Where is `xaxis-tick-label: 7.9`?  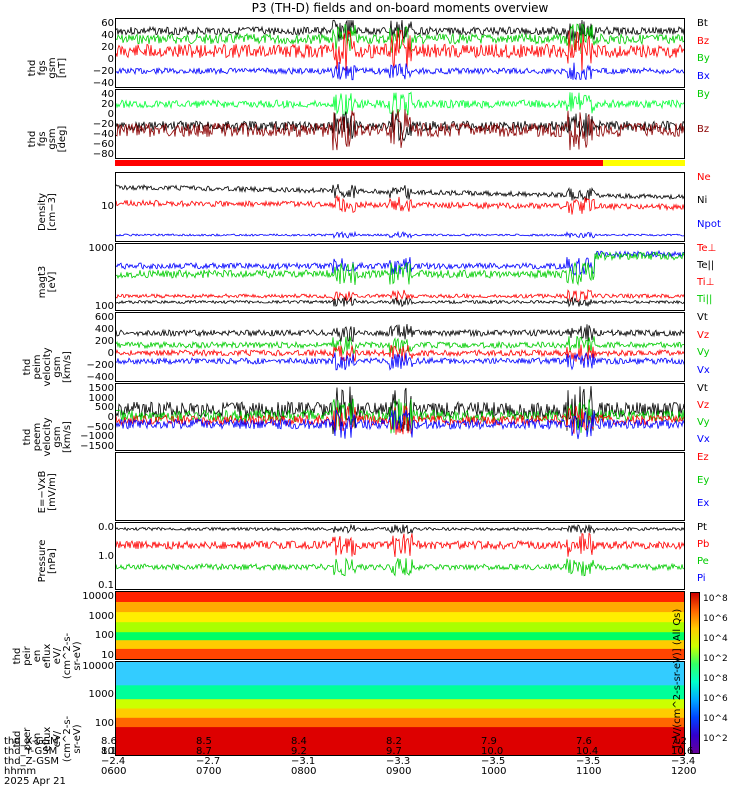
xaxis-tick-label: 7.9 is located at coordinates (489, 741).